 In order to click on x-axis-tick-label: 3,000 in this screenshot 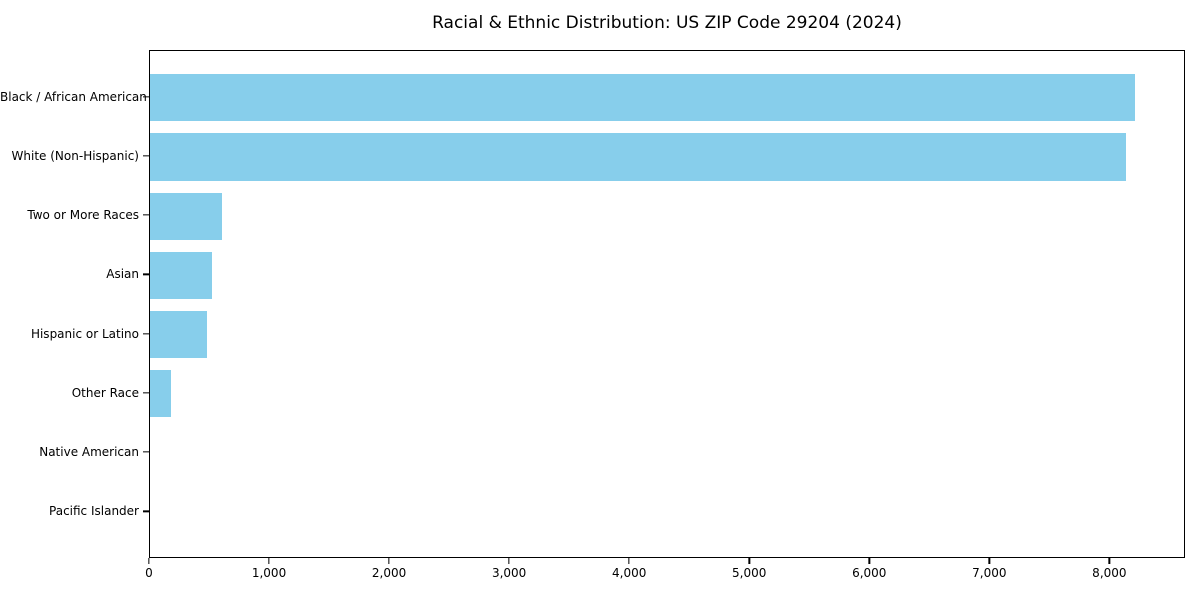, I will do `click(509, 573)`.